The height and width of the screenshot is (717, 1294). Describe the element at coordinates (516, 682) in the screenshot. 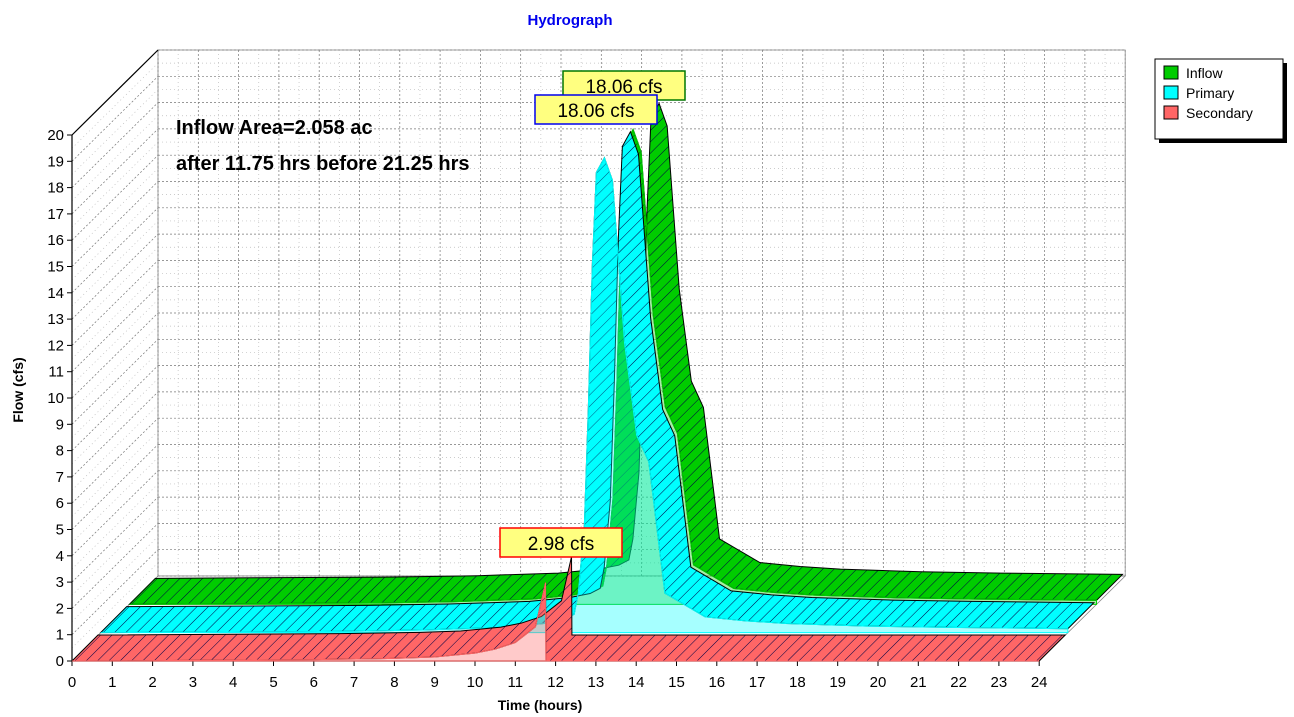

I see `x-tick-label: 11` at that location.